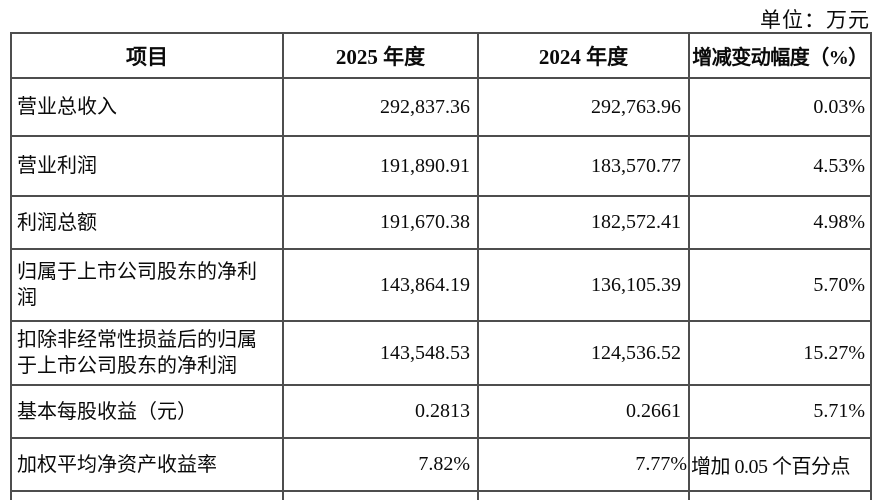 The width and height of the screenshot is (878, 500). Describe the element at coordinates (147, 55) in the screenshot. I see `col-header-item: 项目` at that location.